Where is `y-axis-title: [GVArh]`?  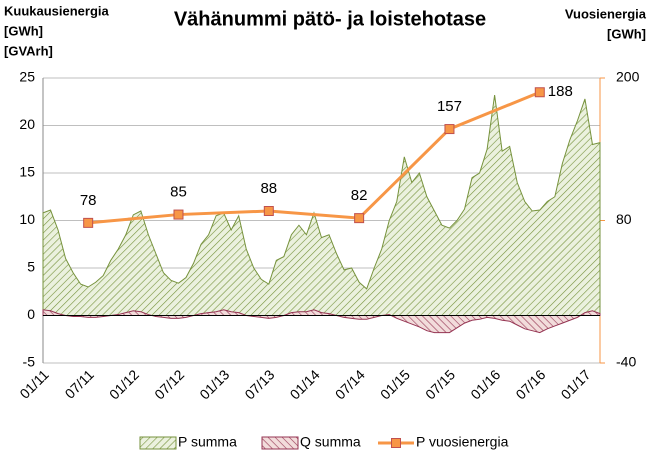 y-axis-title: [GVArh] is located at coordinates (28, 50).